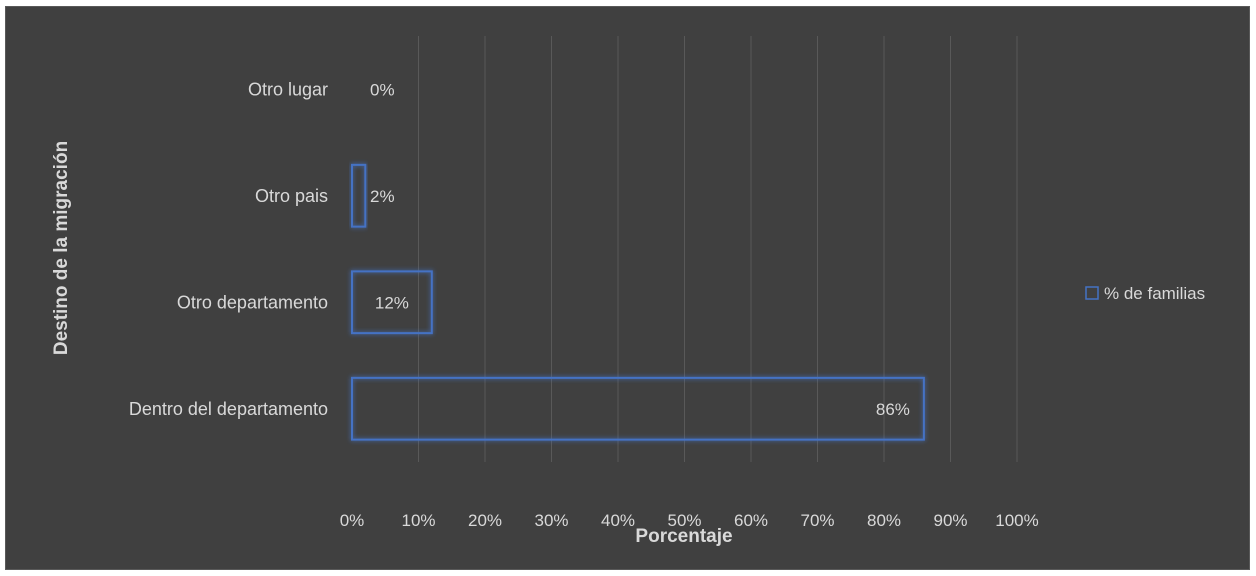  I want to click on x-tick-label: 70%, so click(817, 520).